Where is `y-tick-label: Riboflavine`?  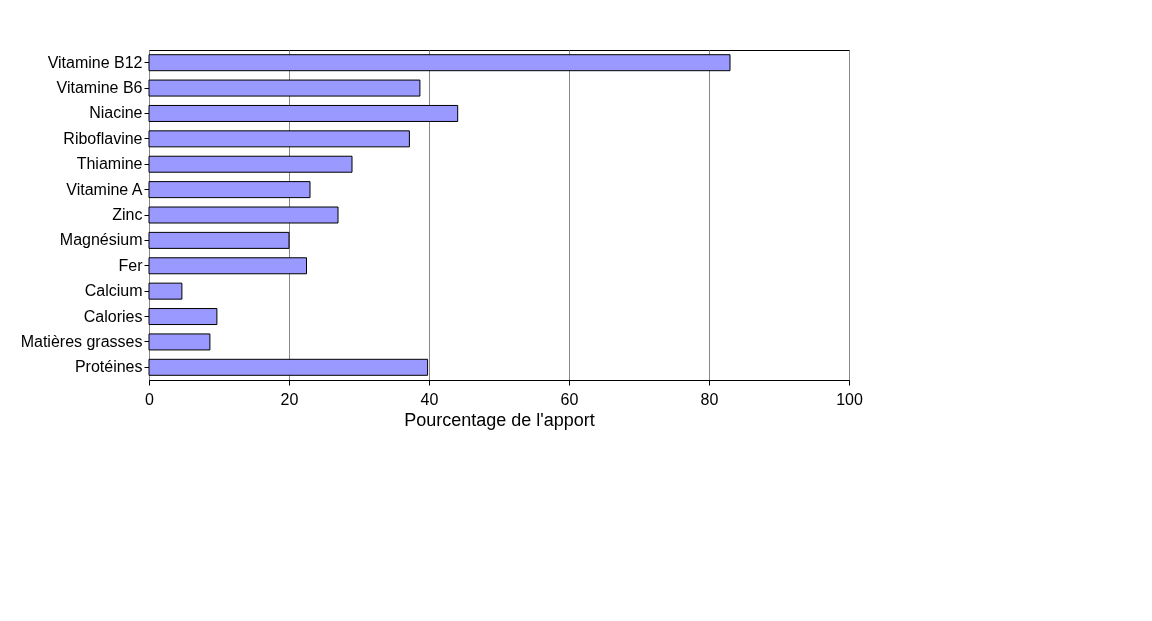
y-tick-label: Riboflavine is located at coordinates (103, 138).